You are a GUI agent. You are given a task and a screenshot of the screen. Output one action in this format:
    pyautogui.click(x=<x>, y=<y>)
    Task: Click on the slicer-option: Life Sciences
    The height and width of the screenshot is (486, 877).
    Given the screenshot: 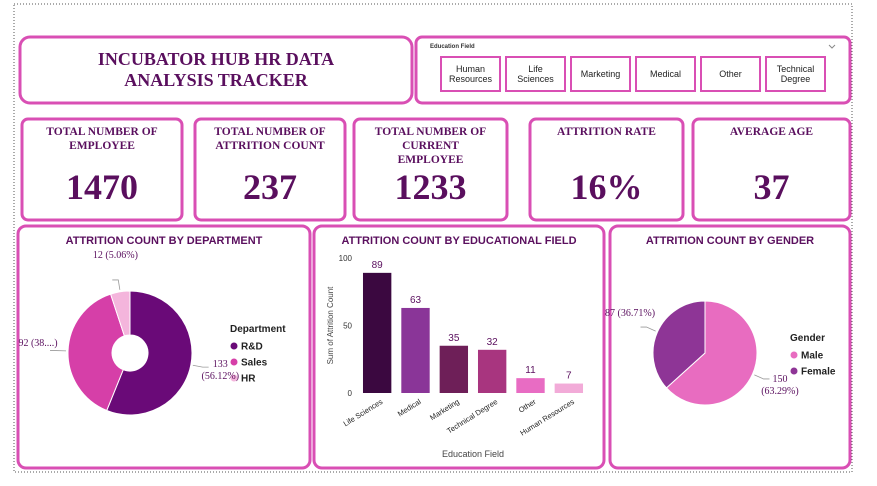 What is the action you would take?
    pyautogui.click(x=535, y=74)
    